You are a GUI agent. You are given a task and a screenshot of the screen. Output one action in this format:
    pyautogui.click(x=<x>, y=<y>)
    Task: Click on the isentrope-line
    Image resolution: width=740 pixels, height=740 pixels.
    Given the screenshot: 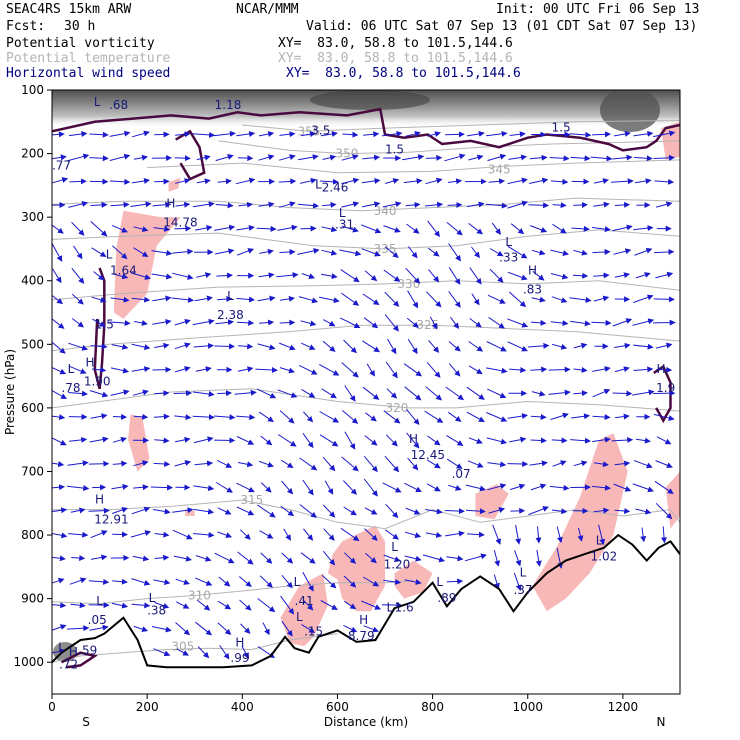 What is the action you would take?
    pyautogui.click(x=366, y=239)
    